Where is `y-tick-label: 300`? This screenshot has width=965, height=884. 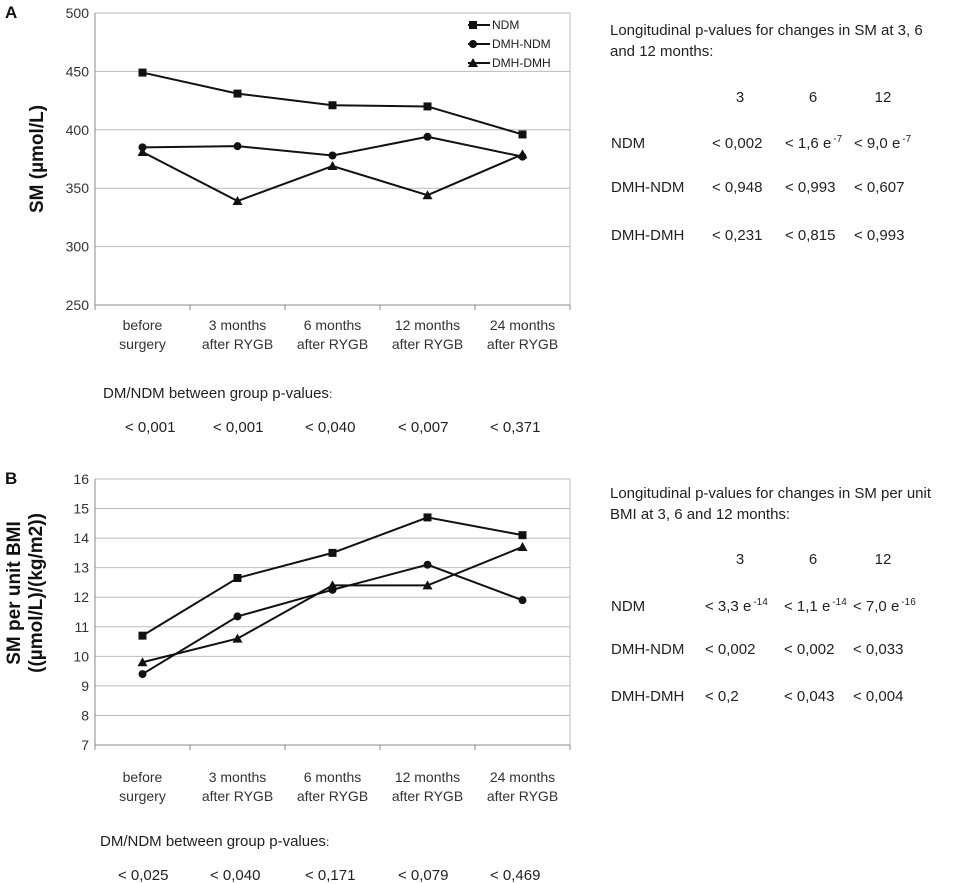
y-tick-label: 300 is located at coordinates (78, 247).